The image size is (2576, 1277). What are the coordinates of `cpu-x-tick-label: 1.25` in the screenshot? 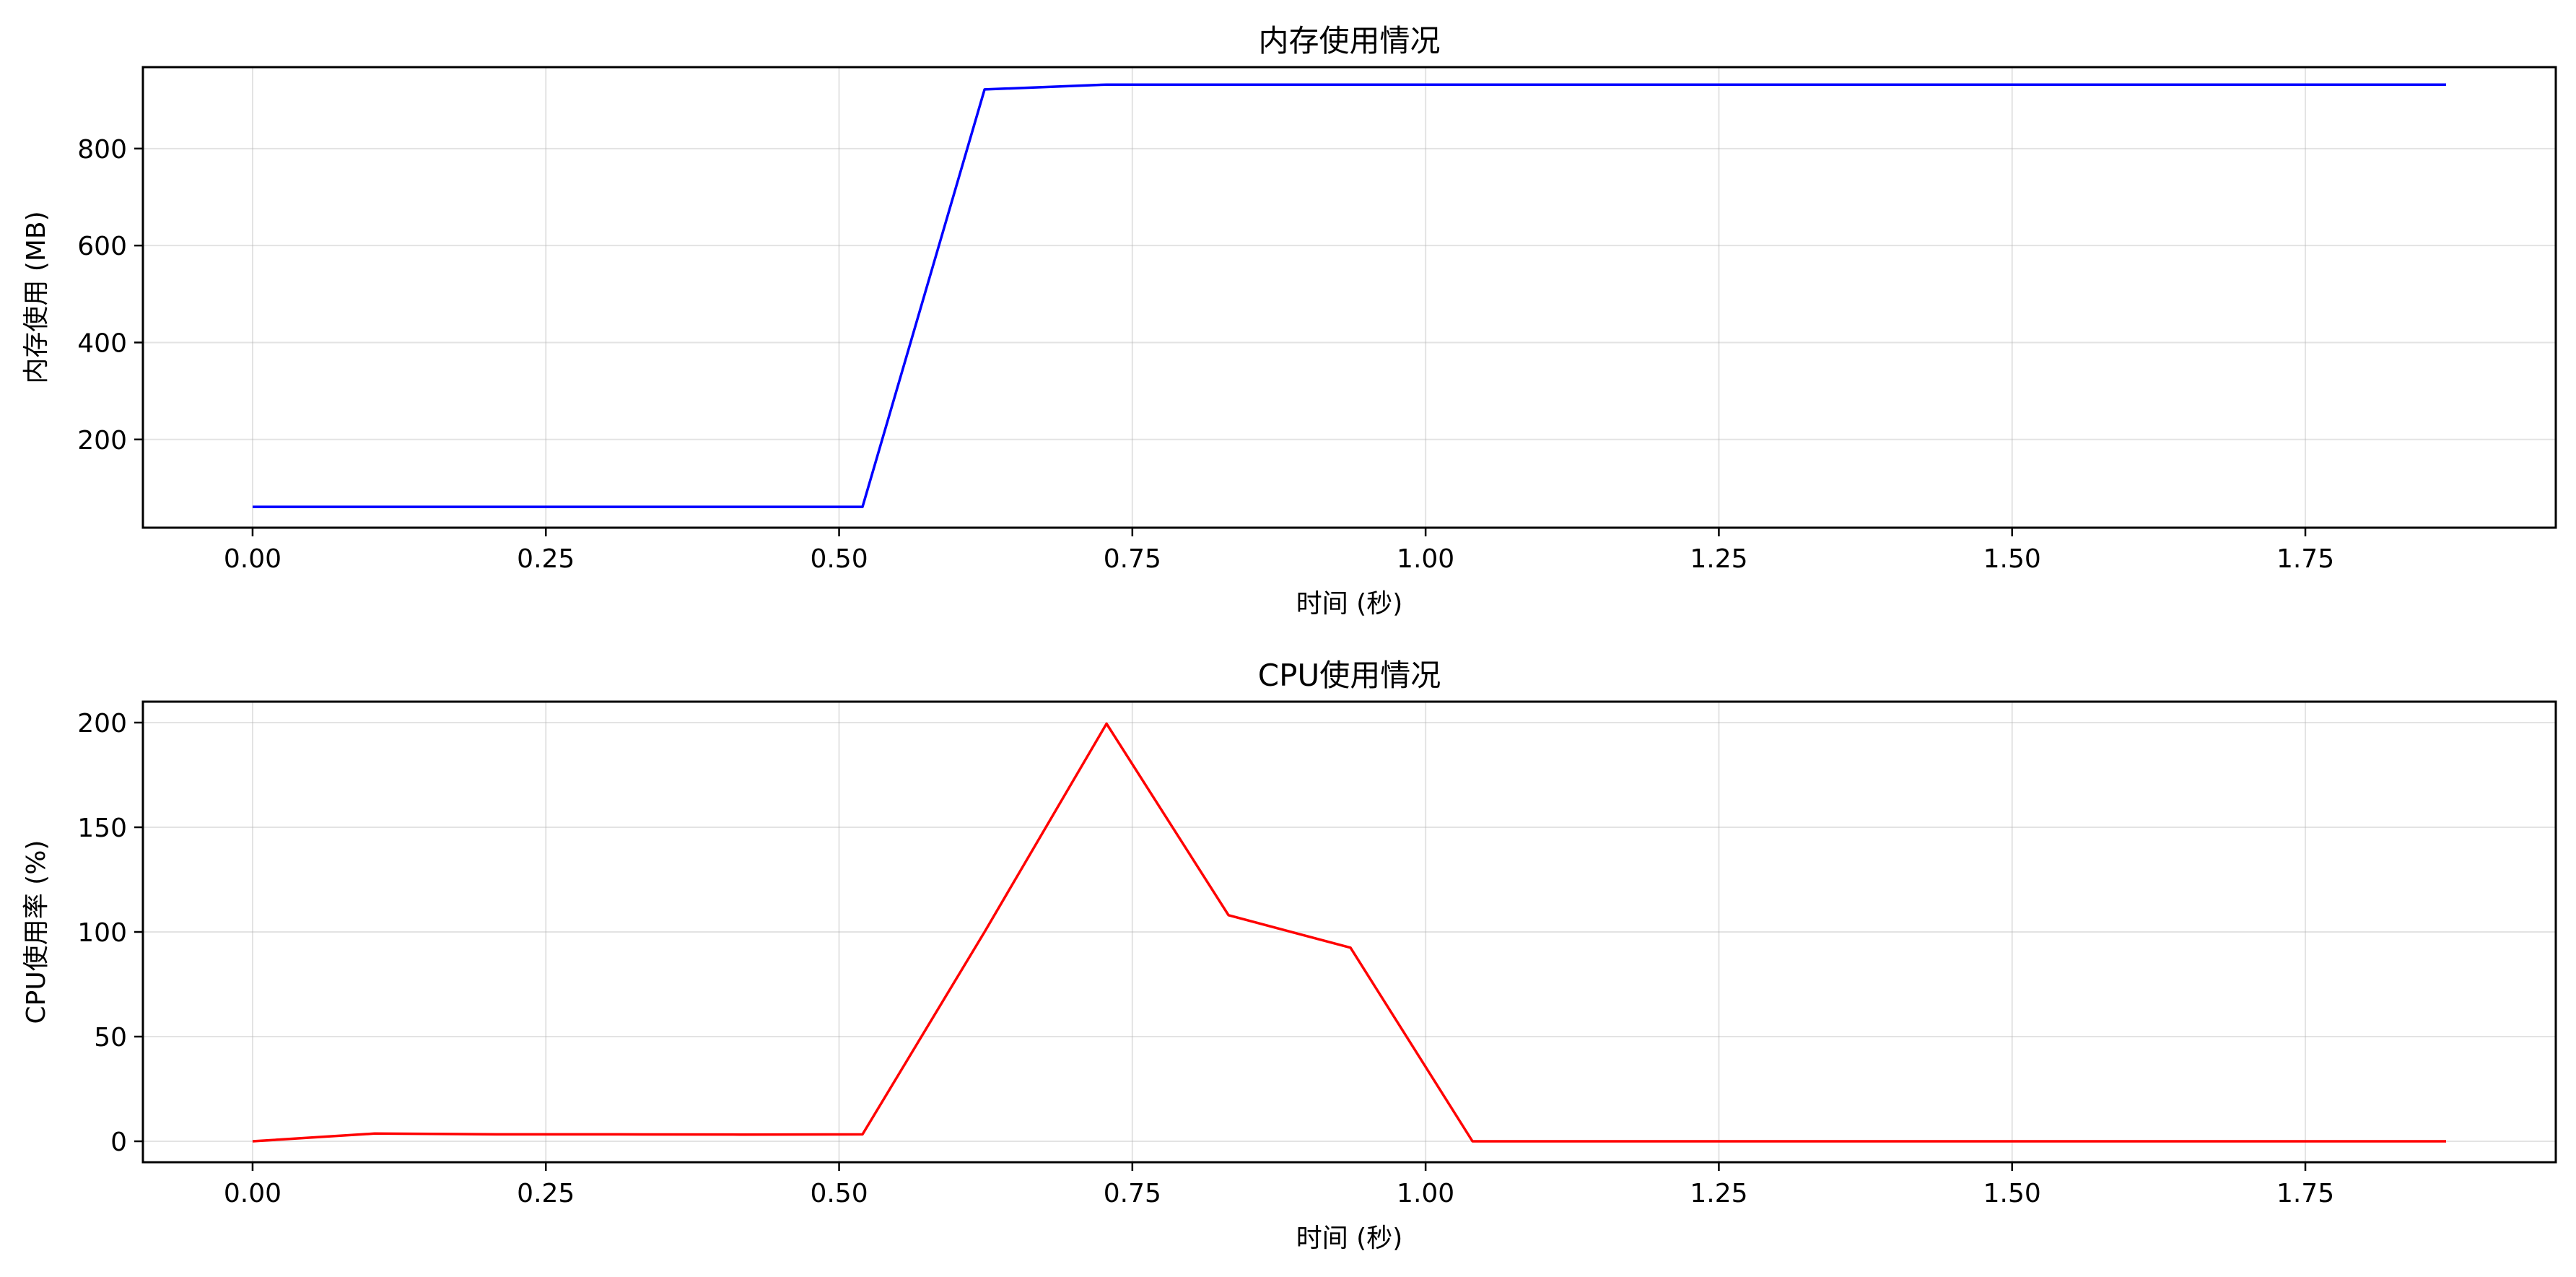 It's located at (1718, 1193).